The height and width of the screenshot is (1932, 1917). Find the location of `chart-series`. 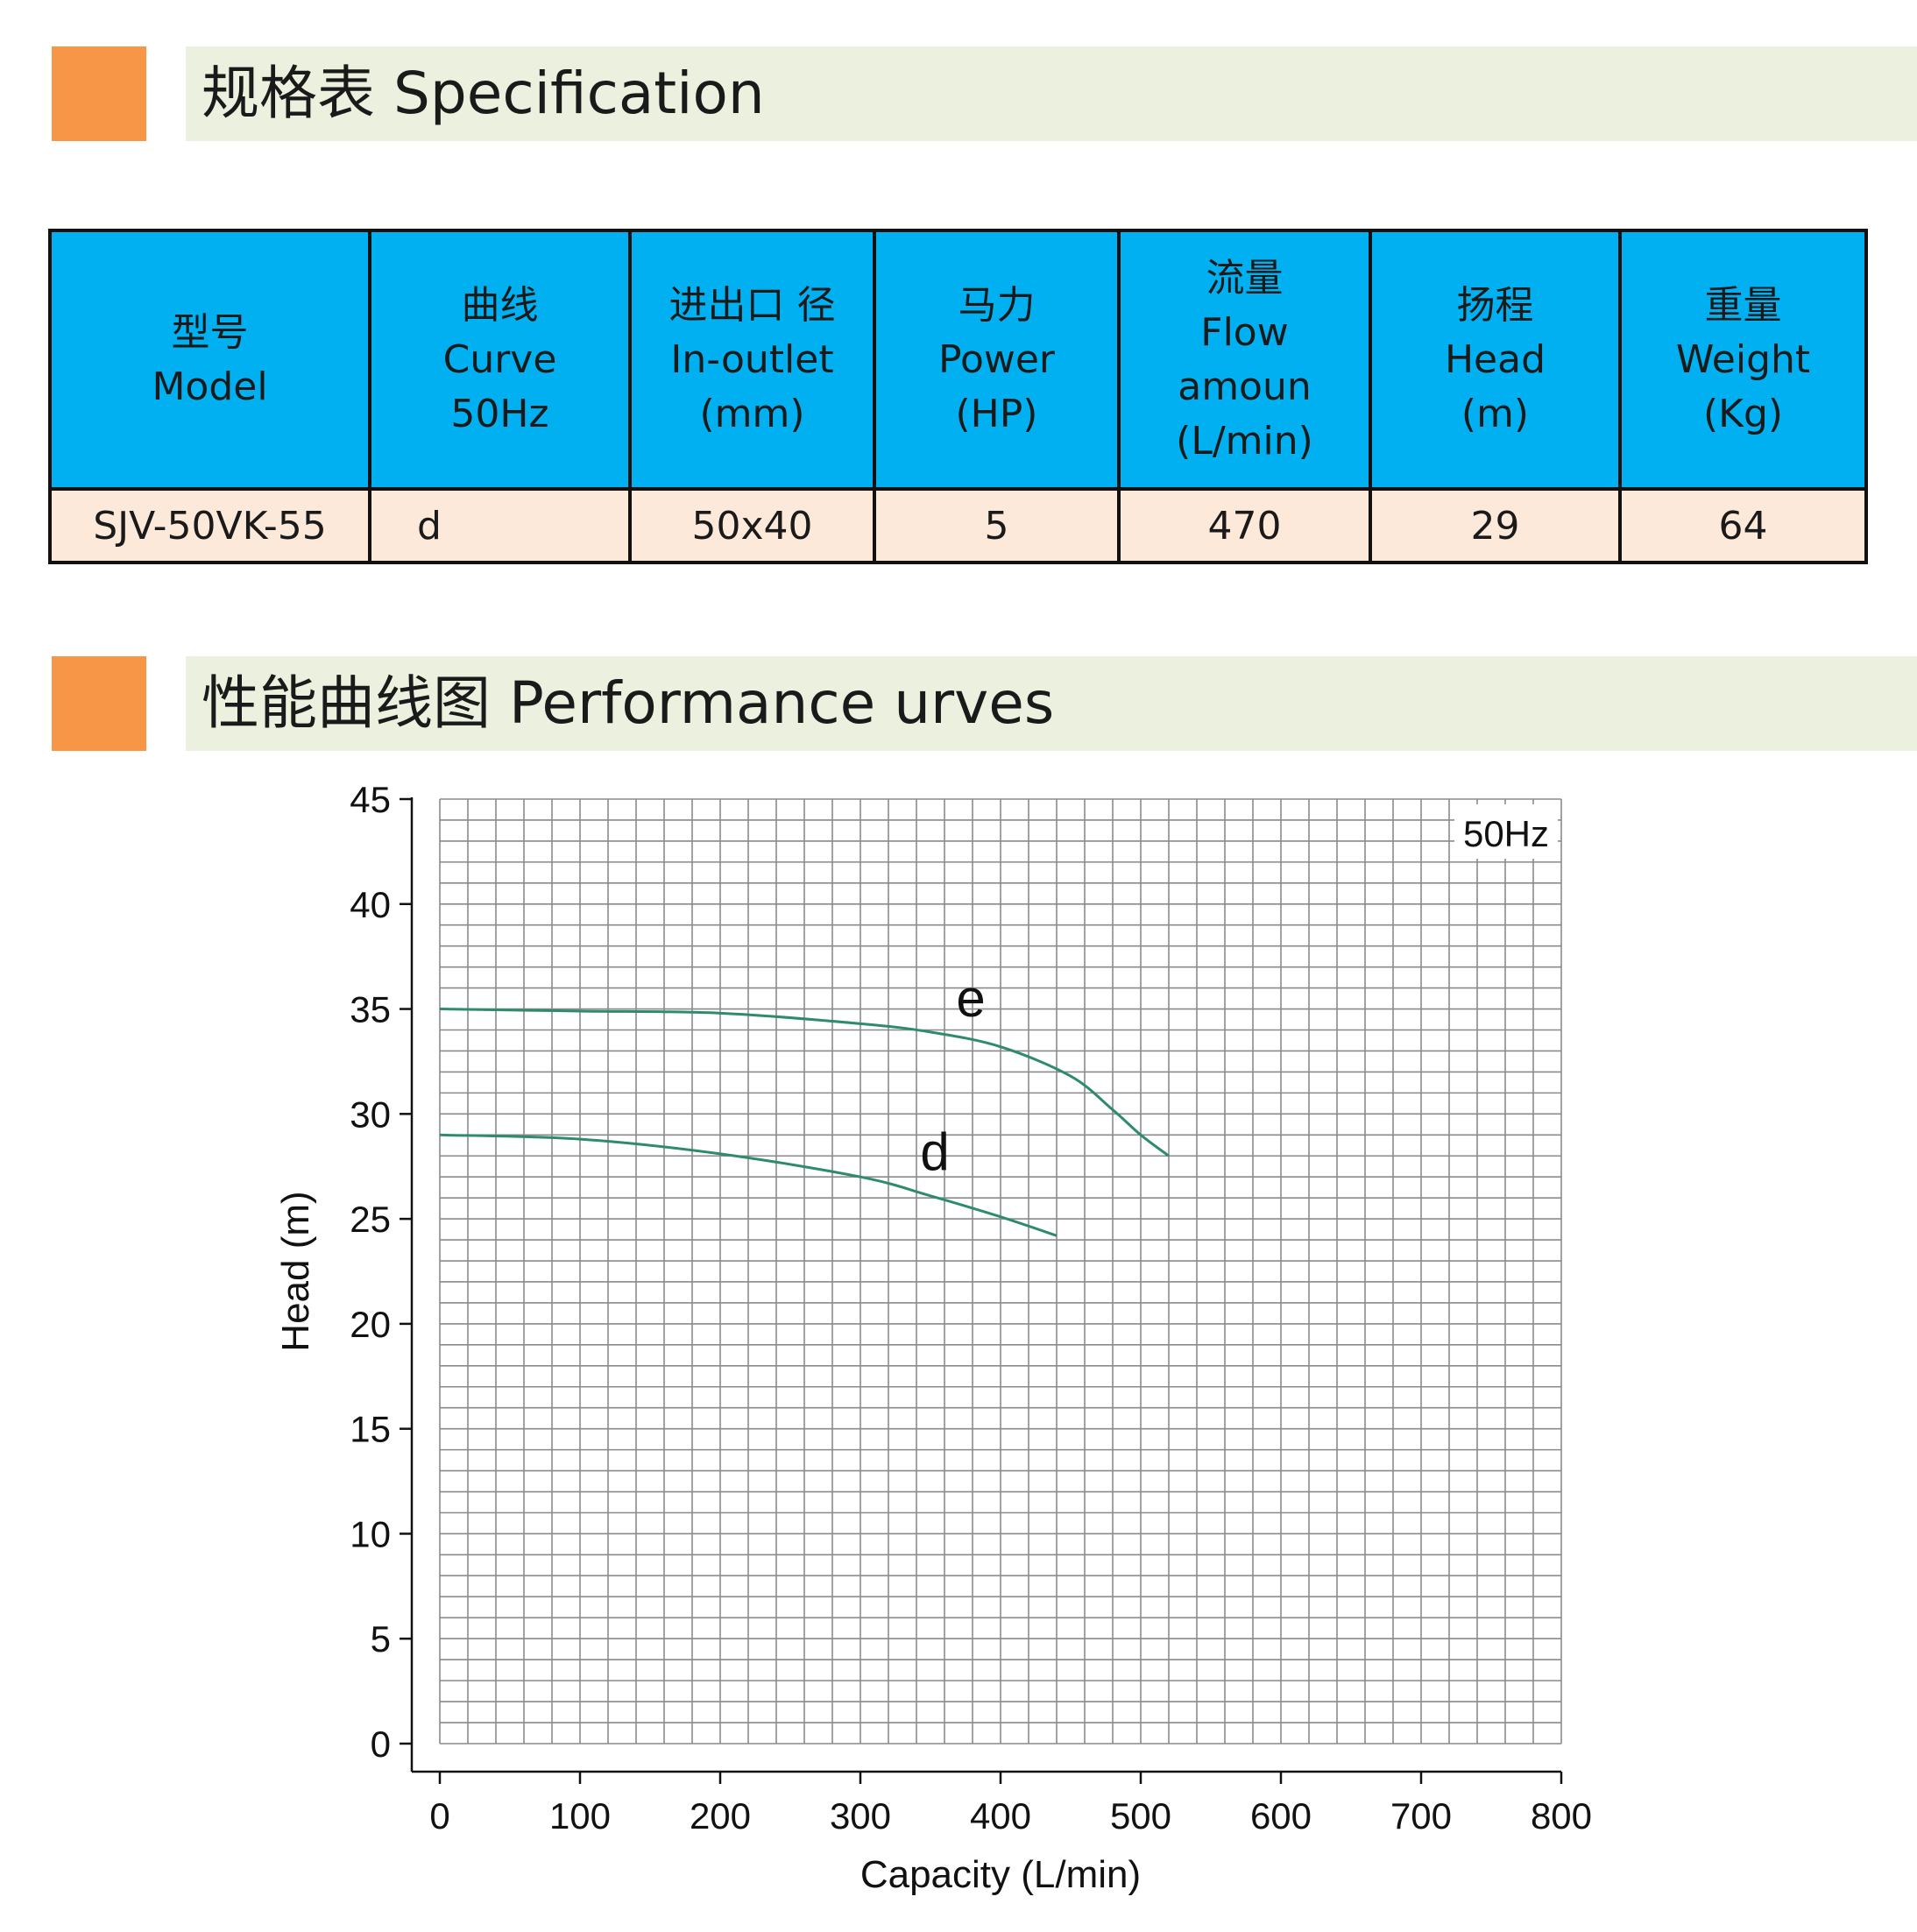

chart-series is located at coordinates (804, 1122).